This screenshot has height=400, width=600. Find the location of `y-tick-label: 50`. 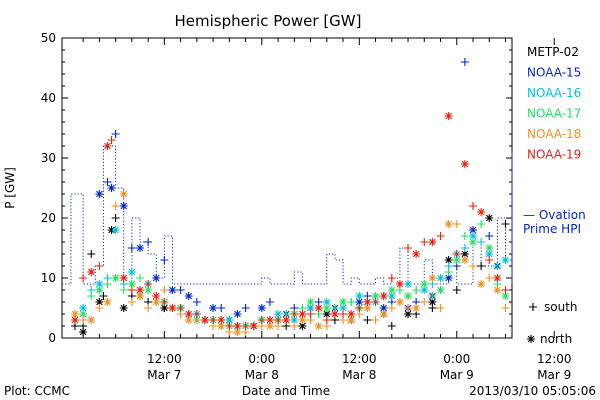

y-tick-label: 50 is located at coordinates (48, 38).